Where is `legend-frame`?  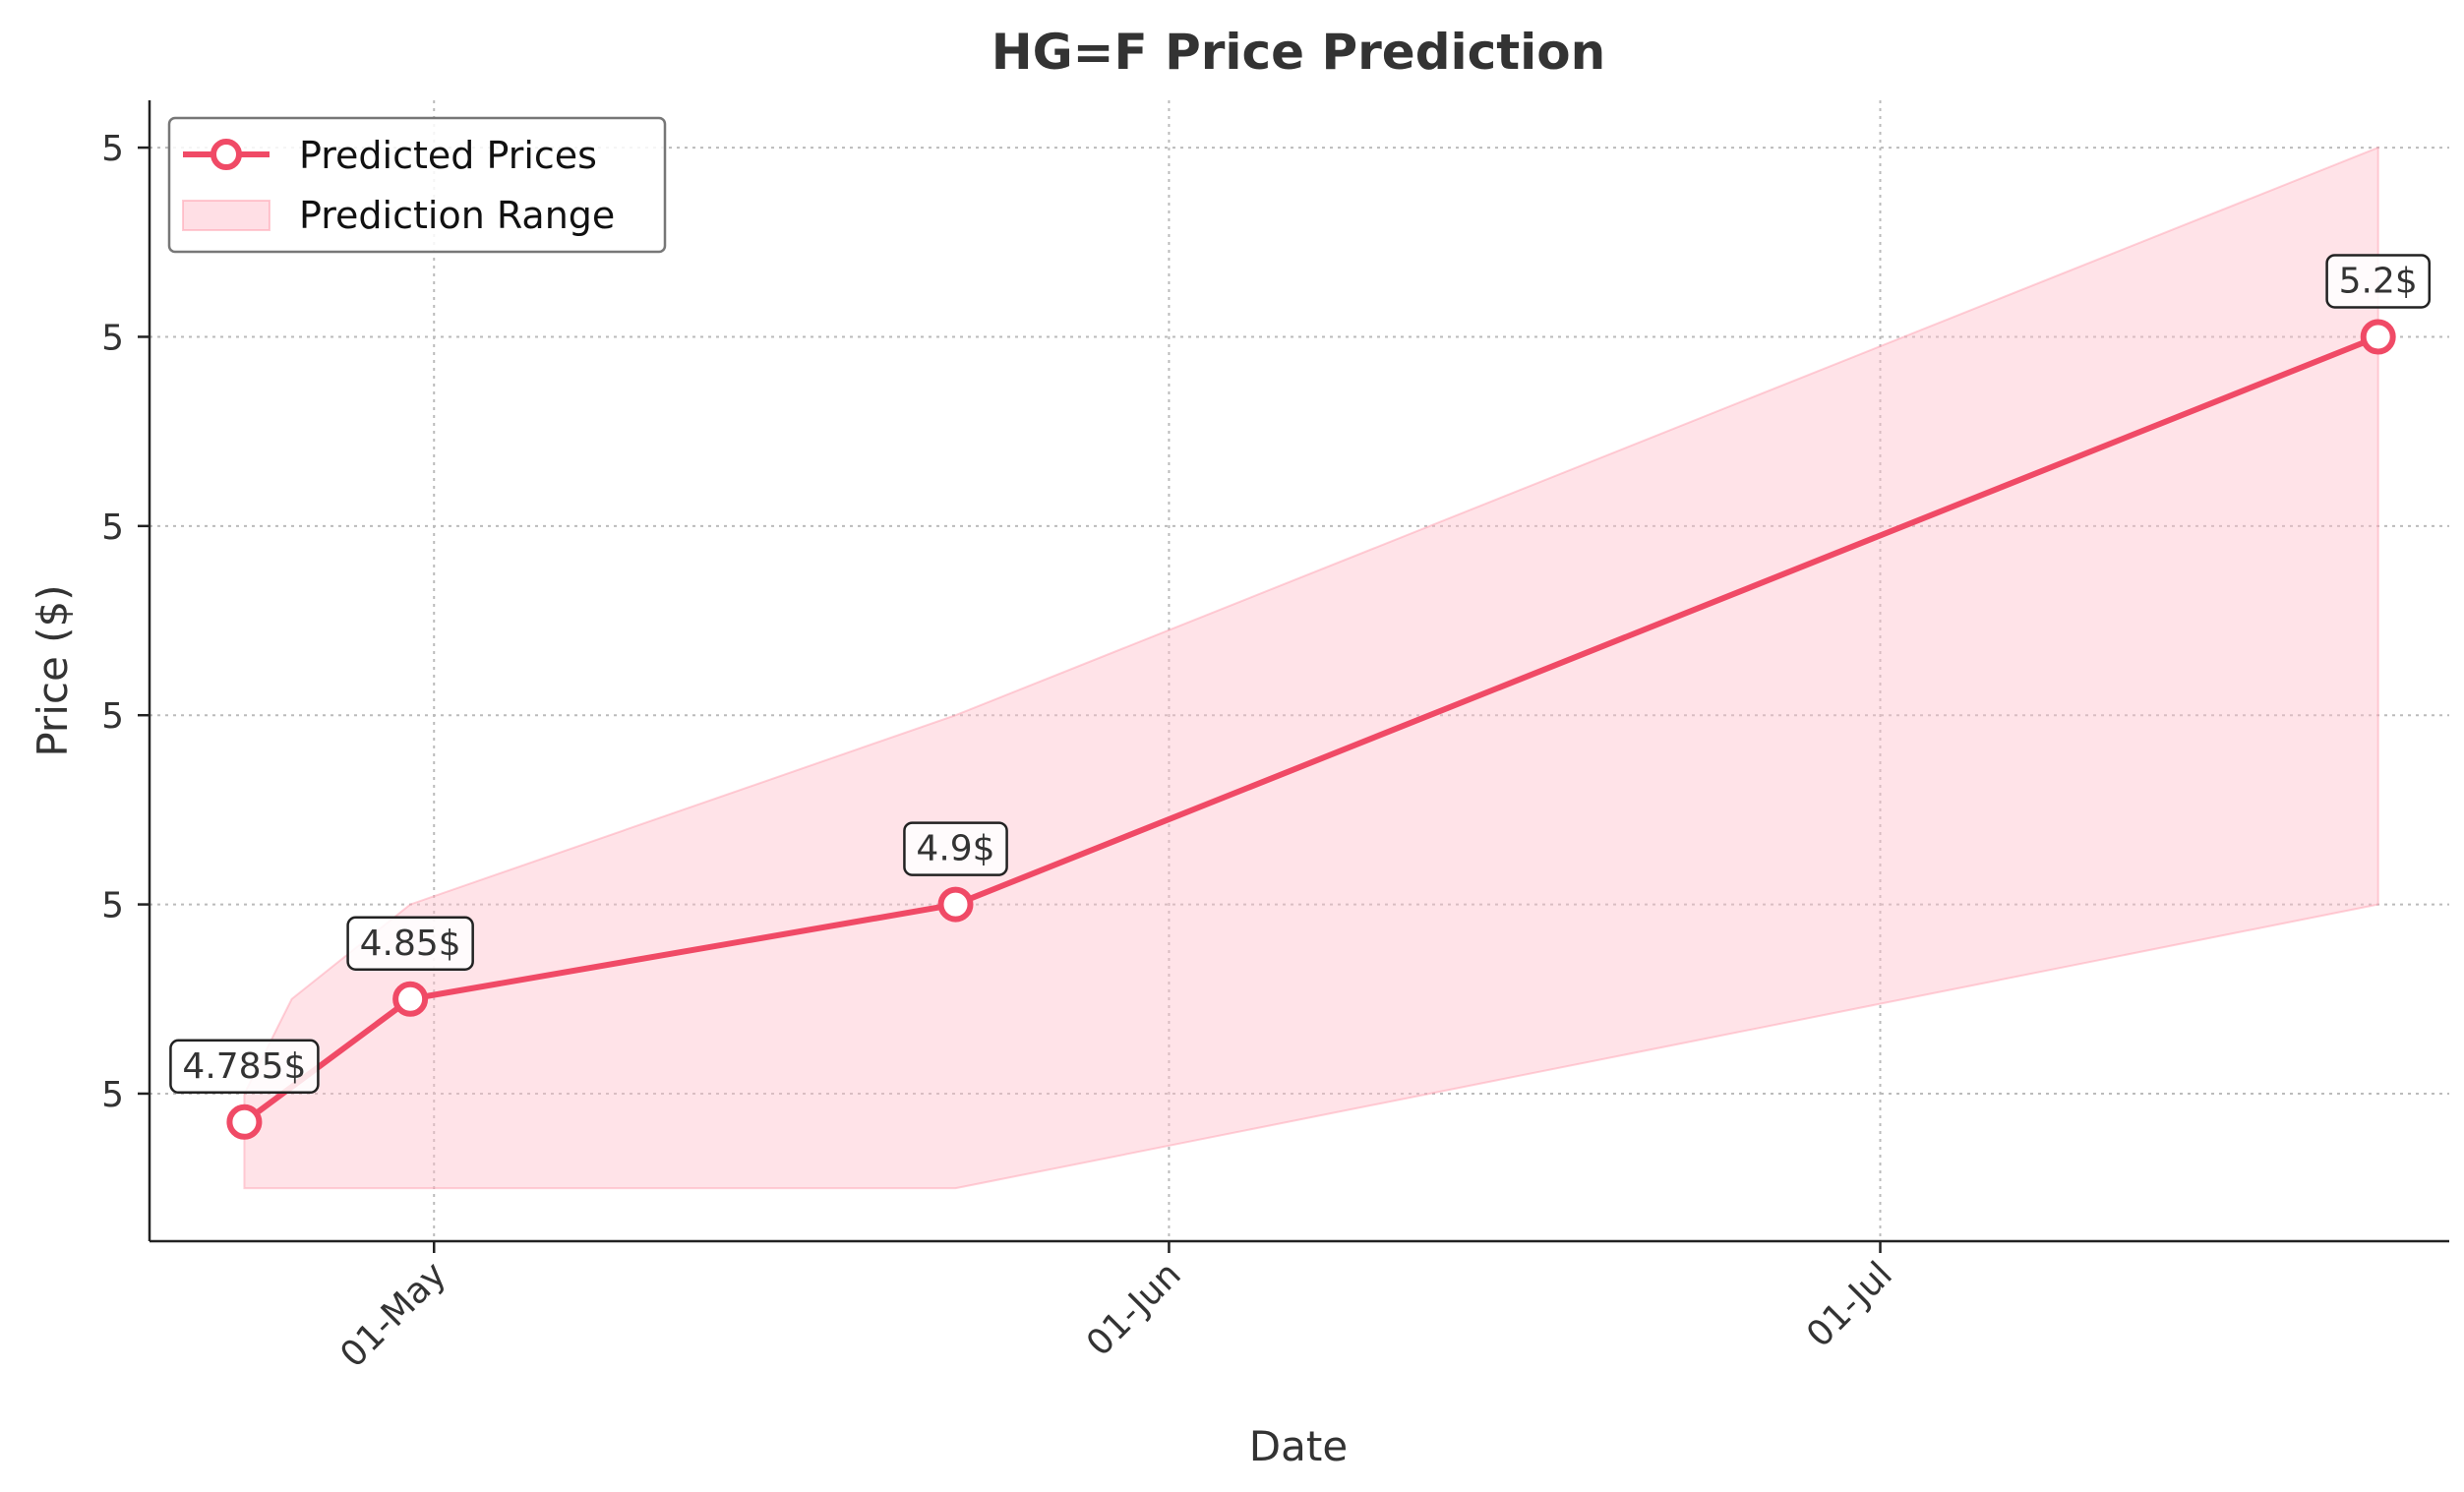 legend-frame is located at coordinates (417, 185).